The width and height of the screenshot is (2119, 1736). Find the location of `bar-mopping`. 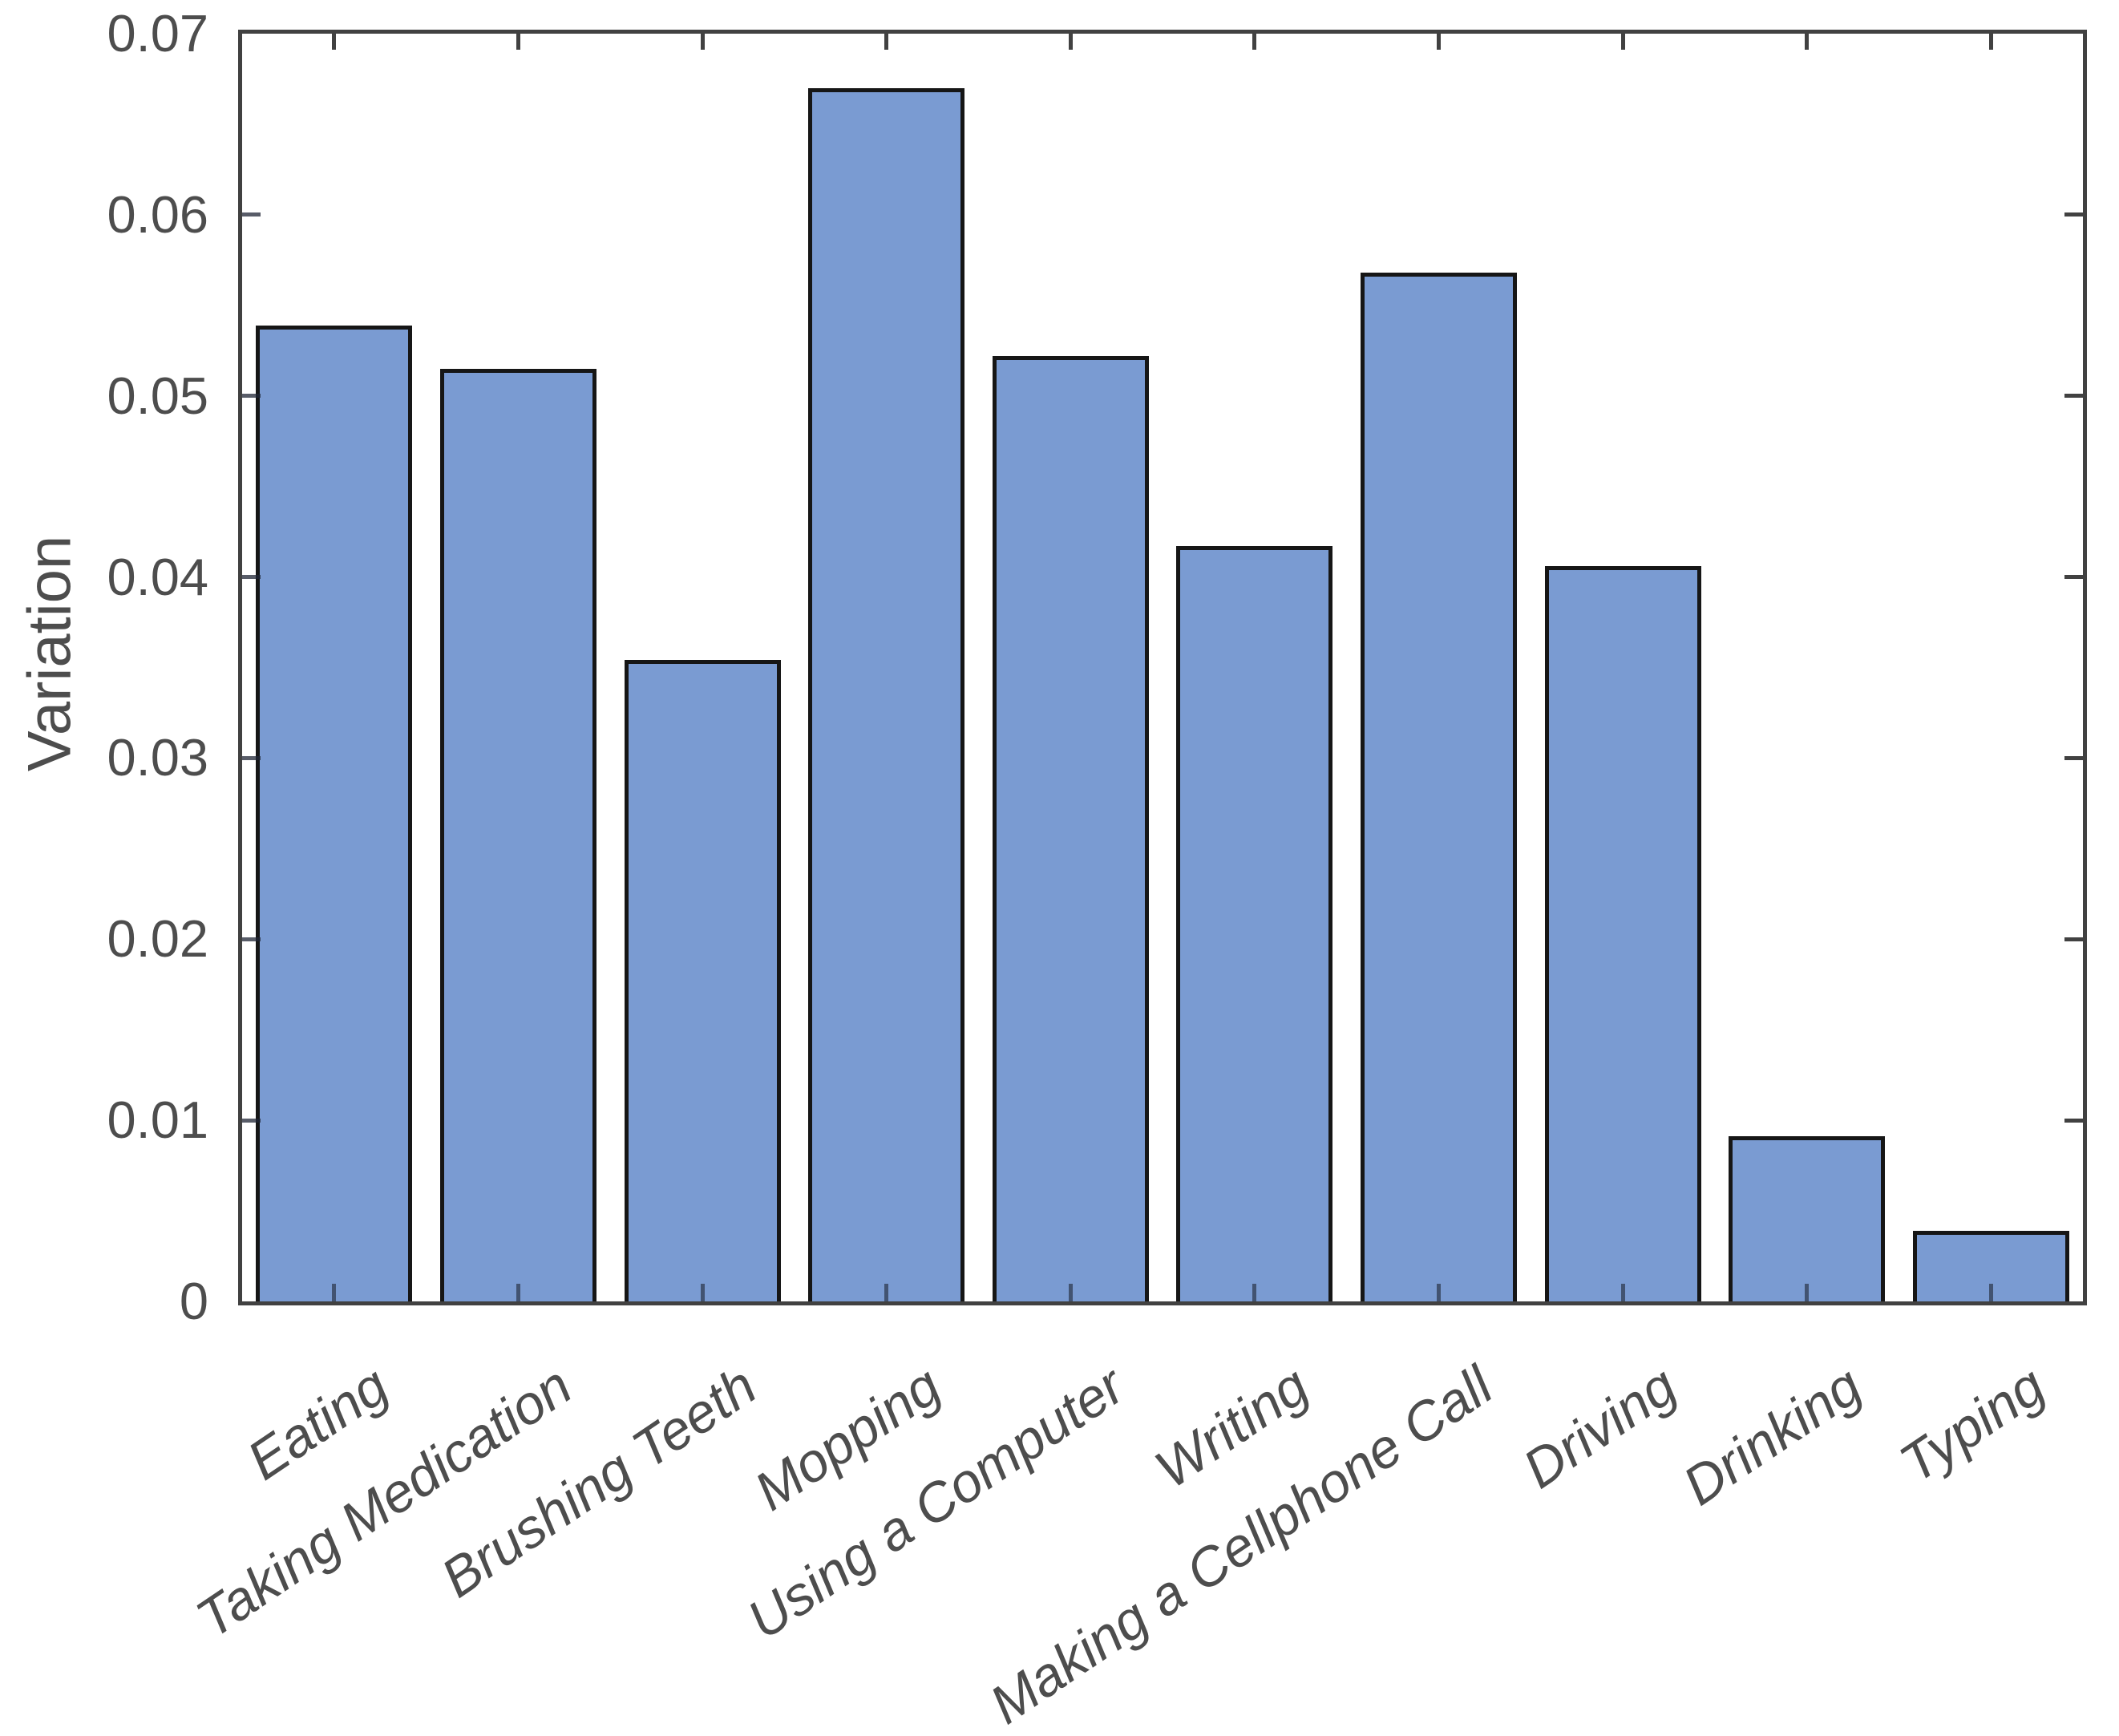

bar-mopping is located at coordinates (886, 694).